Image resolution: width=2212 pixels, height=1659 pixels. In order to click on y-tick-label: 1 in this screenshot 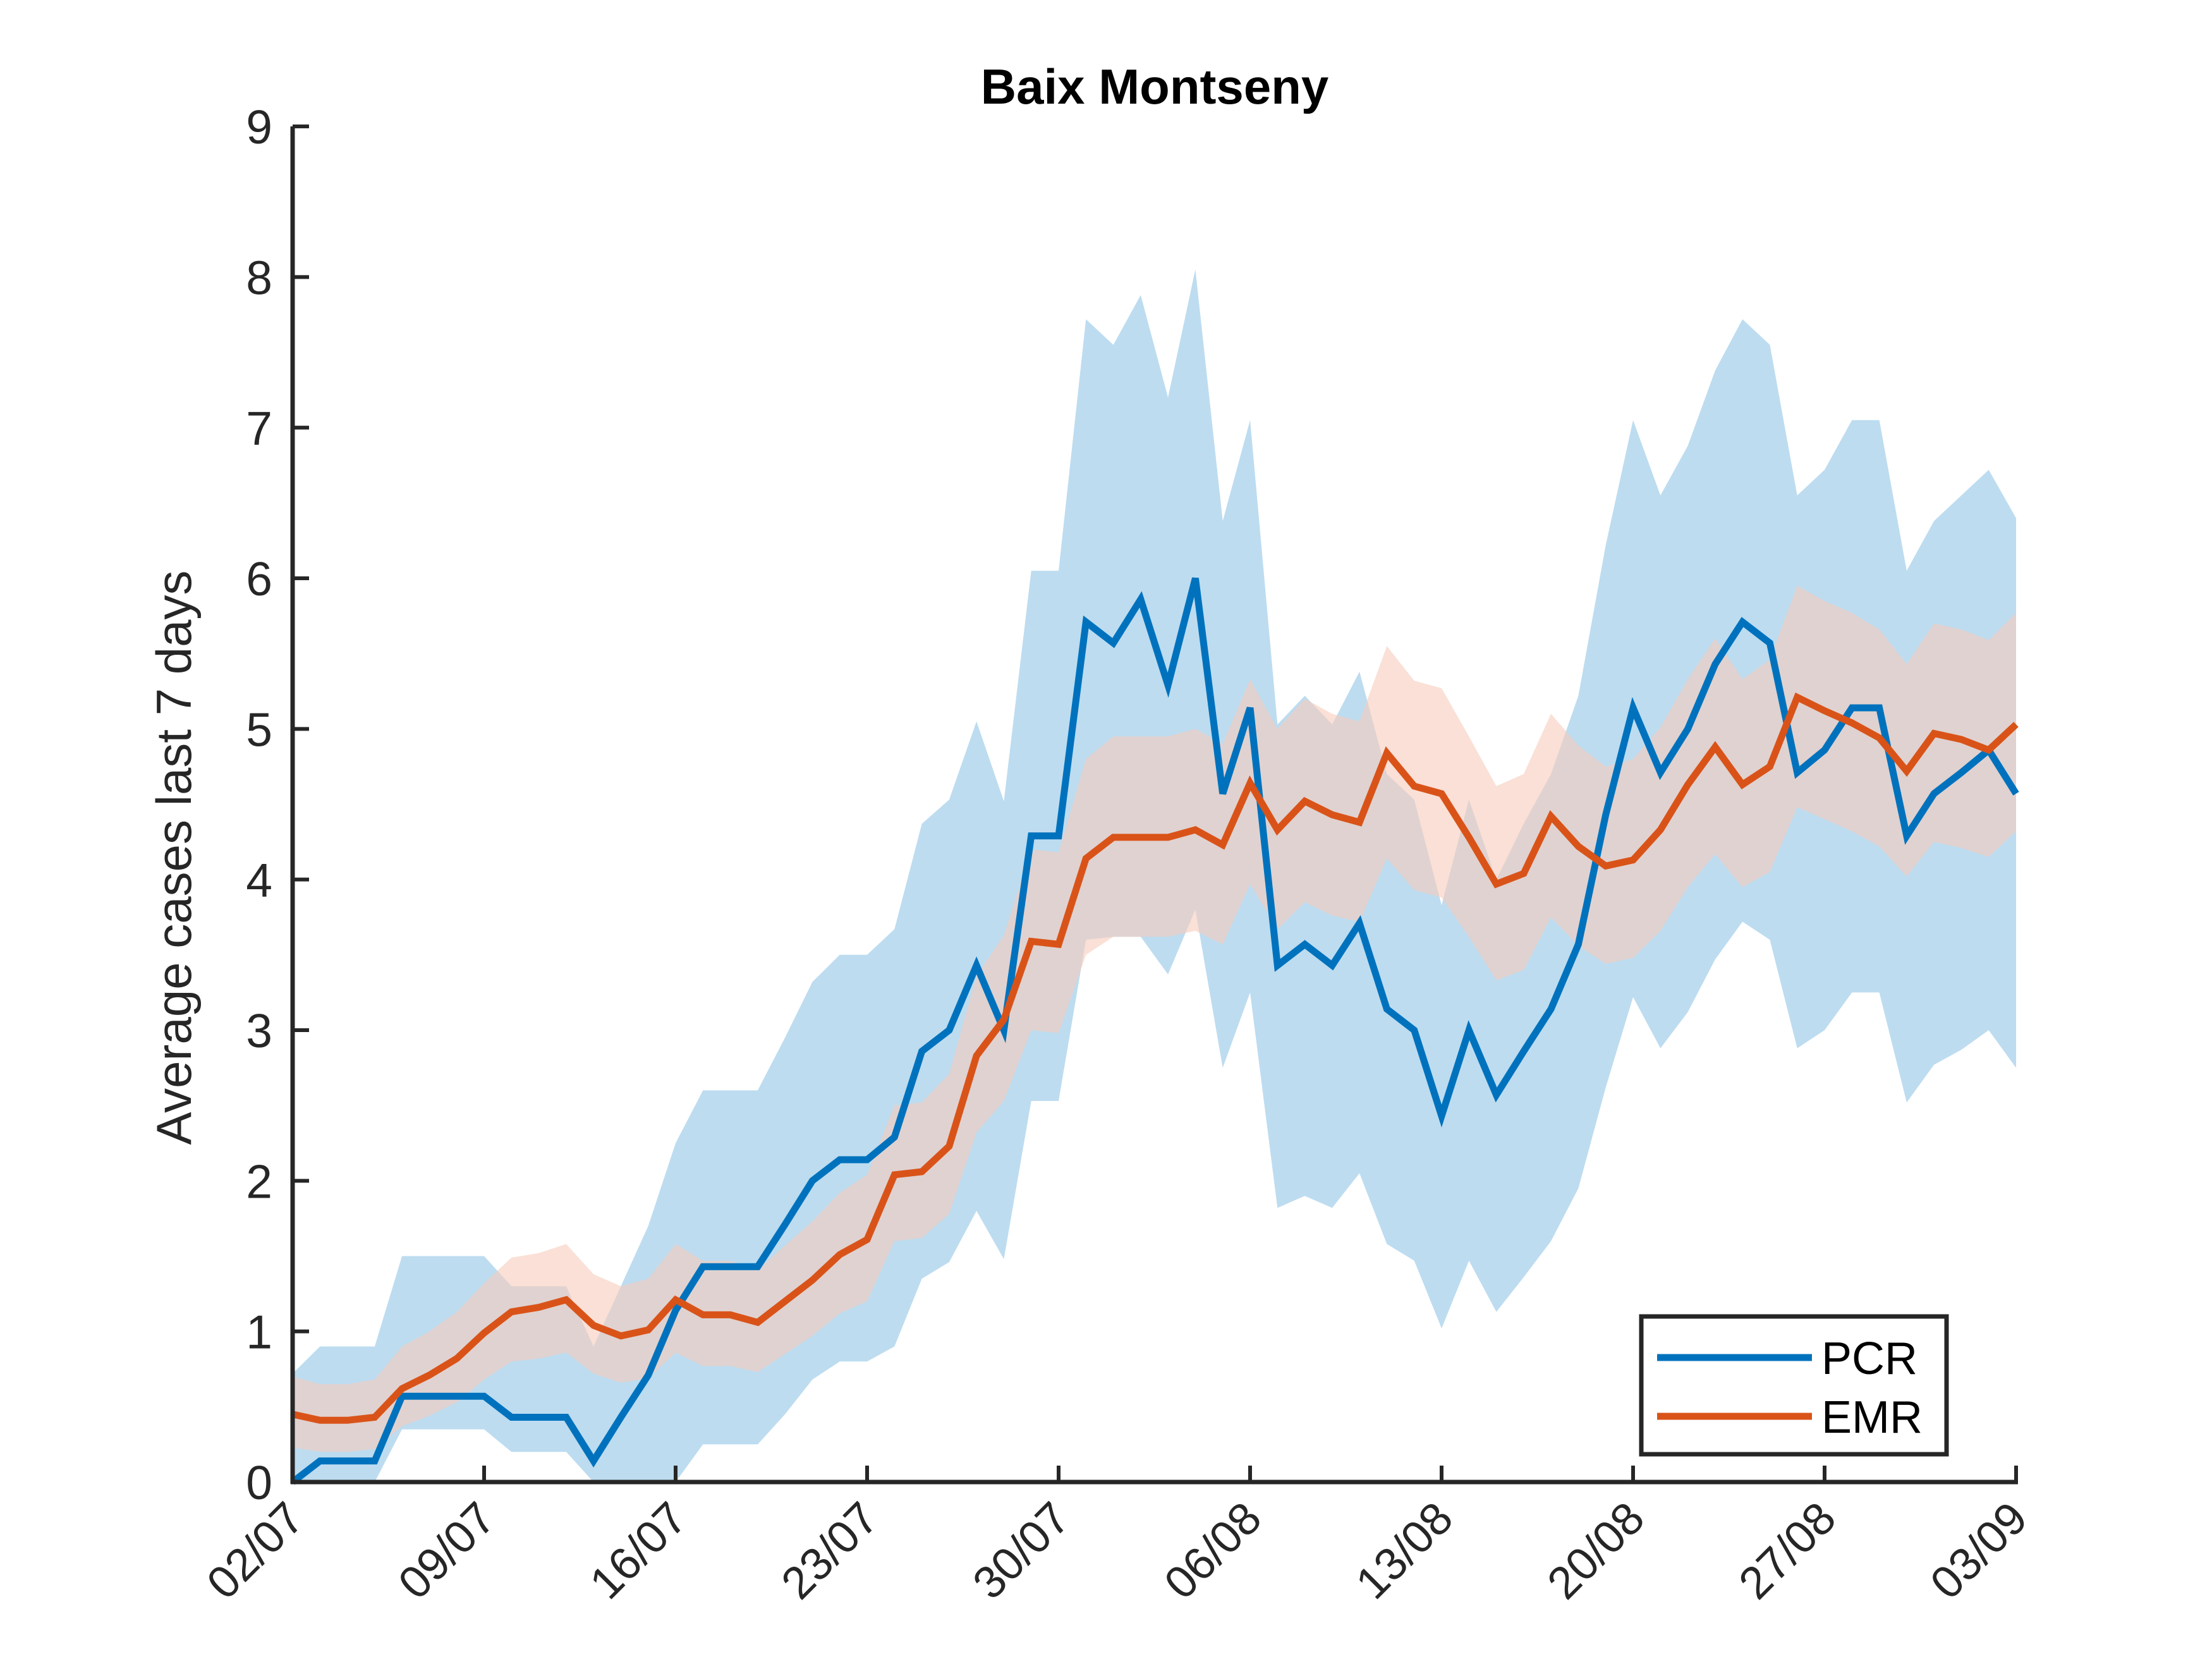, I will do `click(259, 1333)`.